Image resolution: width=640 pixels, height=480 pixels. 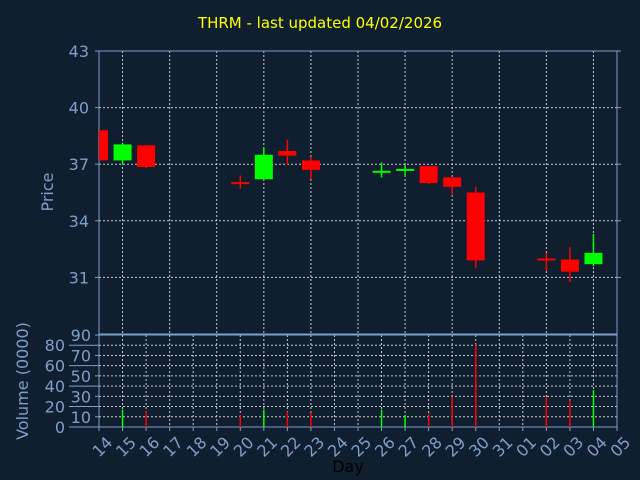 I want to click on price-tick-label: 43, so click(x=79, y=51).